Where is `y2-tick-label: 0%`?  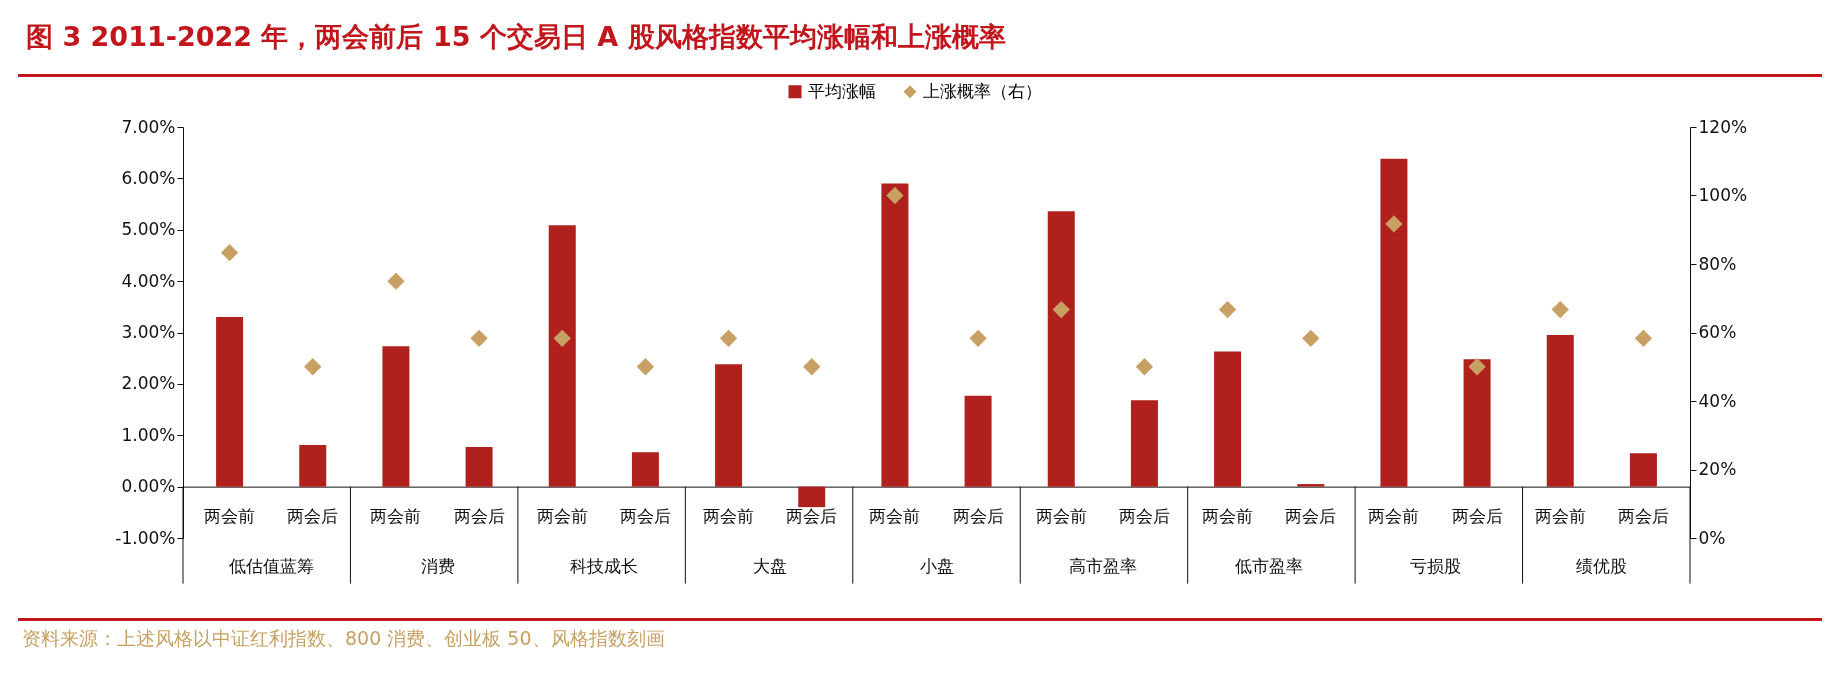 y2-tick-label: 0% is located at coordinates (1712, 537).